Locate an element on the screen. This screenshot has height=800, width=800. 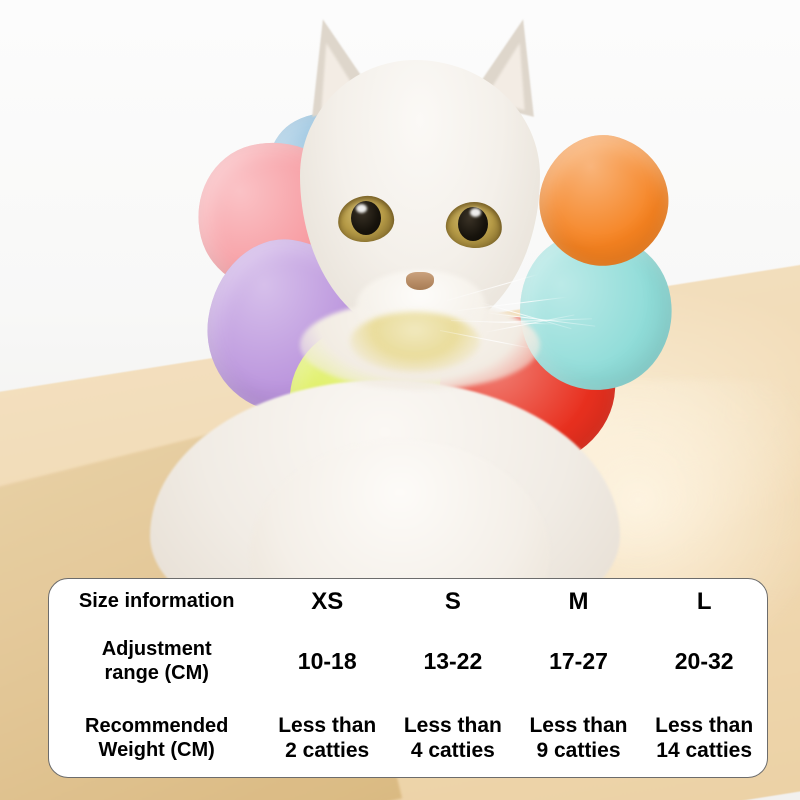
header-size-l: L is located at coordinates (704, 601).